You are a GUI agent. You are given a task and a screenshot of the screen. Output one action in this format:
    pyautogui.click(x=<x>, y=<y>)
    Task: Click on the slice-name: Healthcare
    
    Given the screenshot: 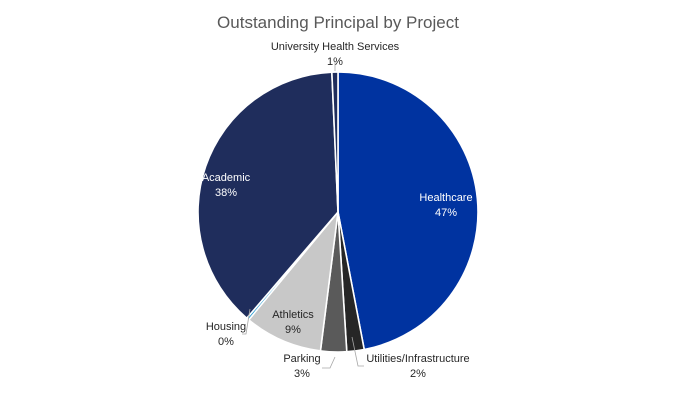 What is the action you would take?
    pyautogui.click(x=445, y=198)
    